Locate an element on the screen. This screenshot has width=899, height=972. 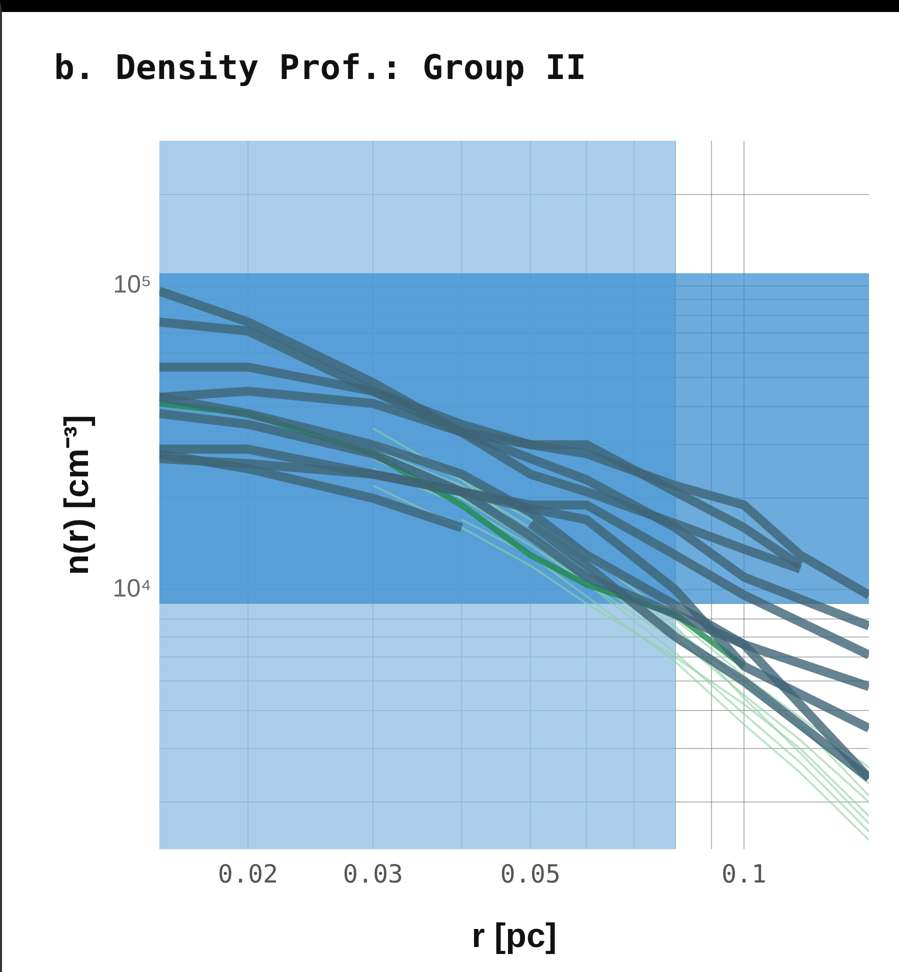
y-axis-title: n(r) [cm⁻³] is located at coordinates (77, 495).